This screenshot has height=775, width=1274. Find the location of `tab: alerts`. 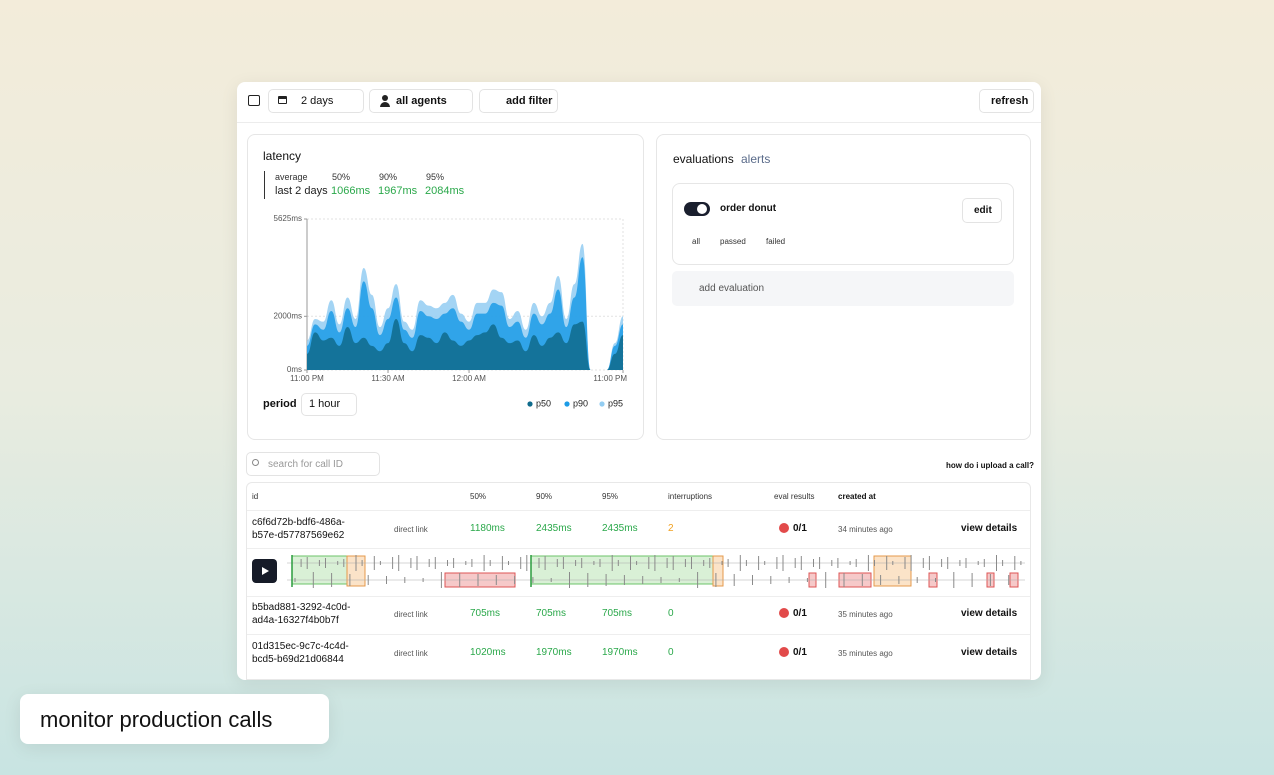

tab: alerts is located at coordinates (756, 159).